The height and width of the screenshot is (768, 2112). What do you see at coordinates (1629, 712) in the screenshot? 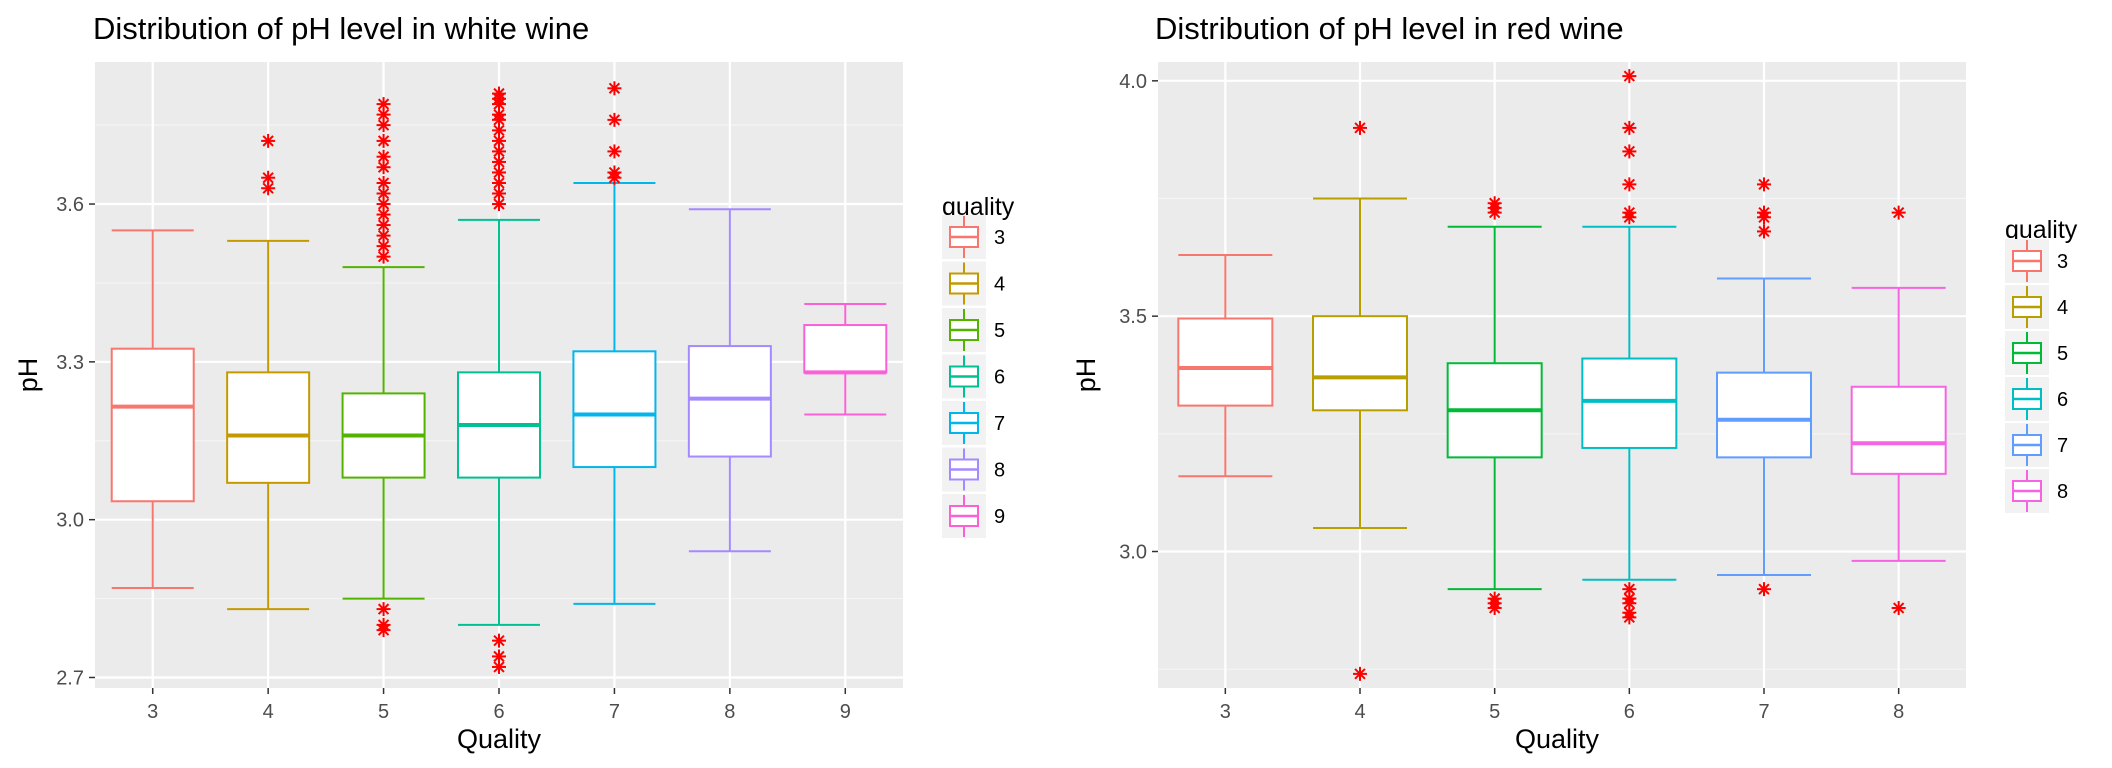
I see `red-wine-x-tick-label: 6` at bounding box center [1629, 712].